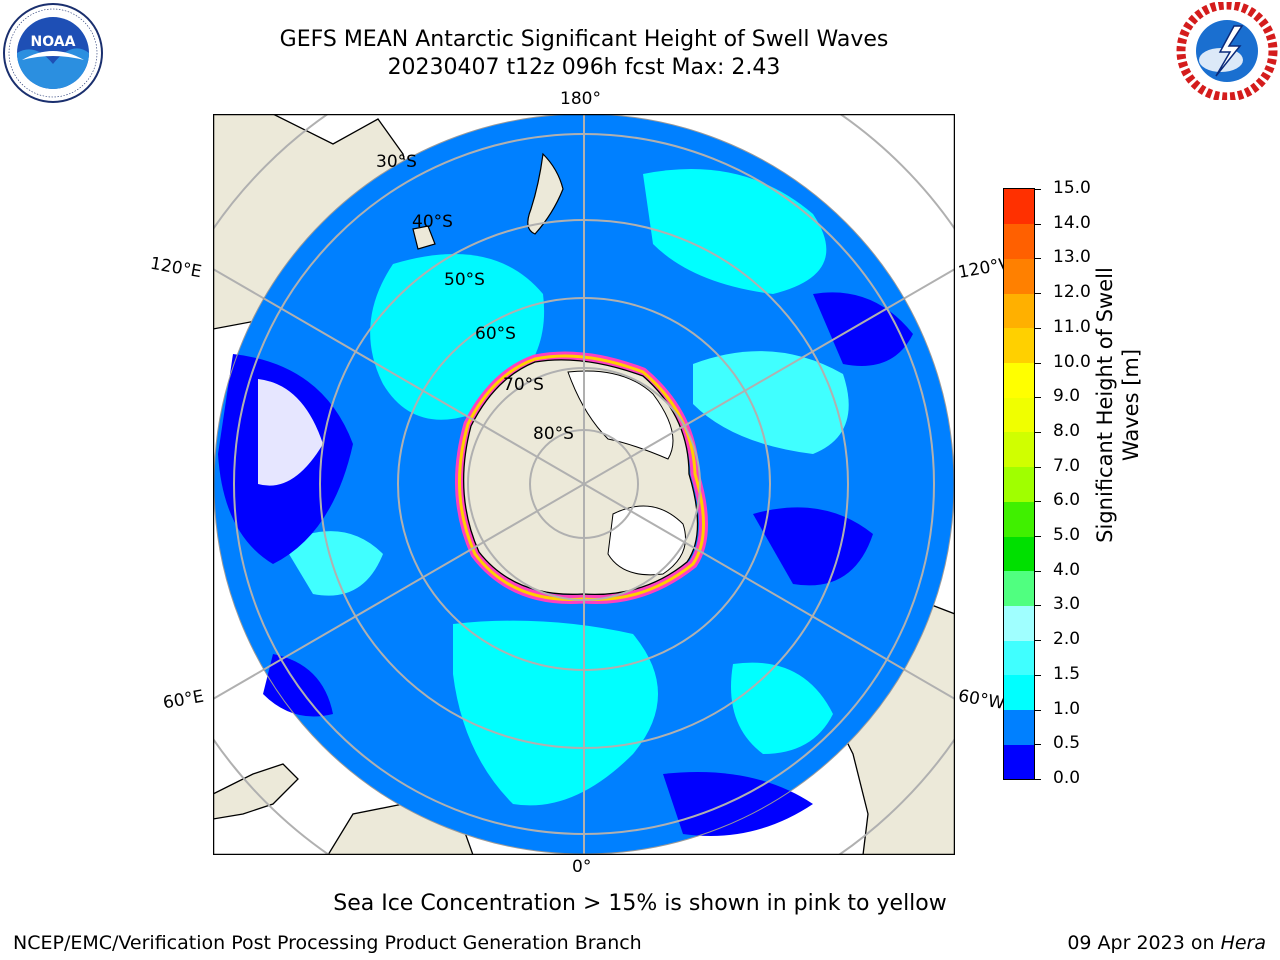  What do you see at coordinates (1067, 430) in the screenshot?
I see `colorbar-tick-label: 8.0` at bounding box center [1067, 430].